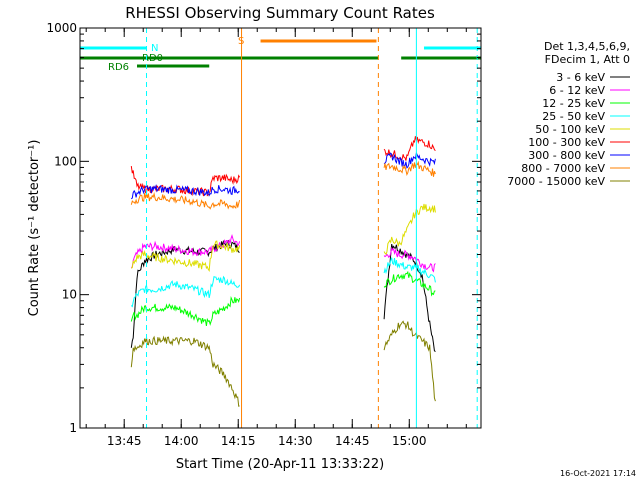  What do you see at coordinates (587, 46) in the screenshot?
I see `legend-header: Det 1,3,4,5,6,9,` at bounding box center [587, 46].